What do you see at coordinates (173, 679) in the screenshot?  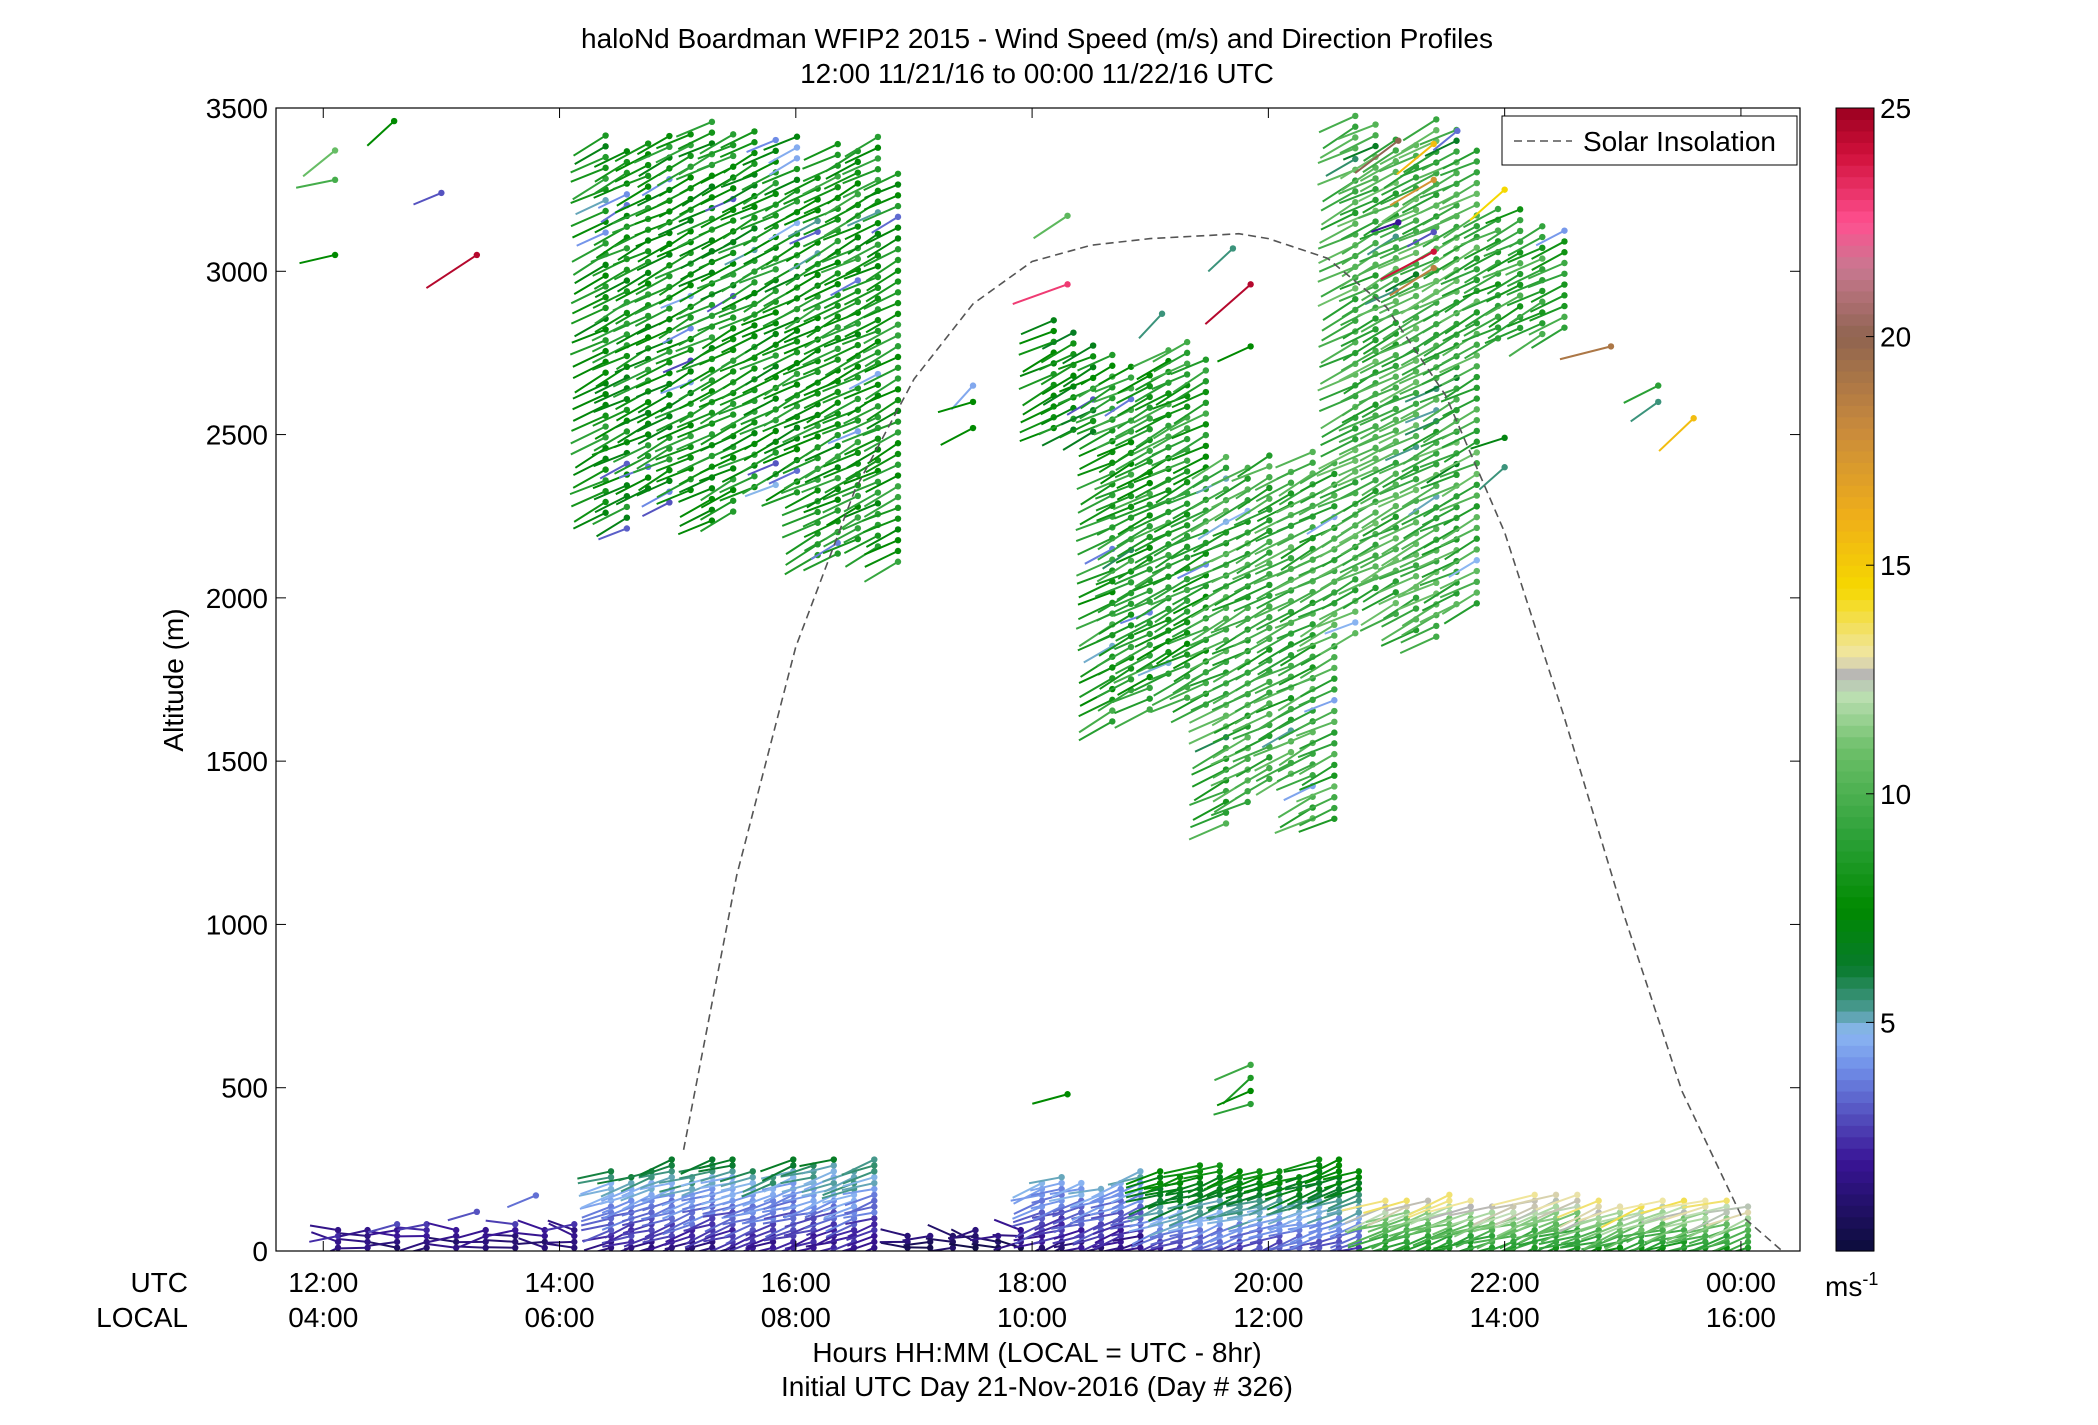 I see `y-axis-label: Altitude (m)` at bounding box center [173, 679].